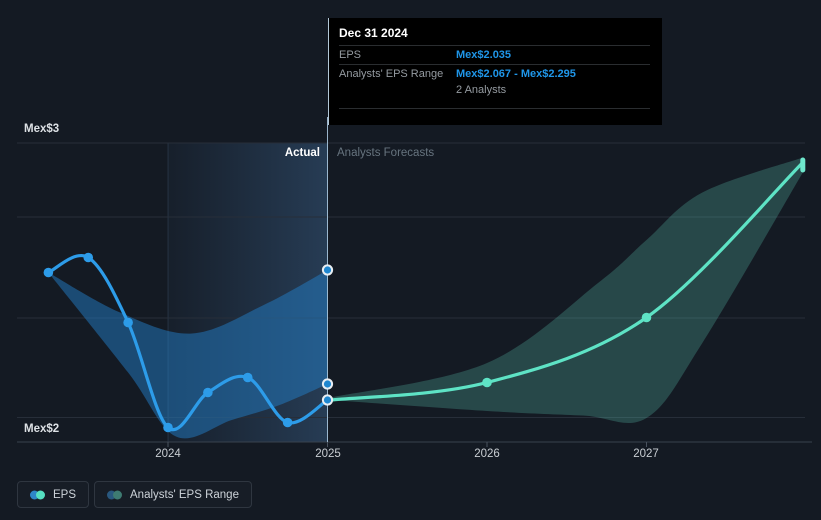 This screenshot has width=821, height=520. What do you see at coordinates (484, 55) in the screenshot?
I see `tooltip-eps-value: Mex$2.035` at bounding box center [484, 55].